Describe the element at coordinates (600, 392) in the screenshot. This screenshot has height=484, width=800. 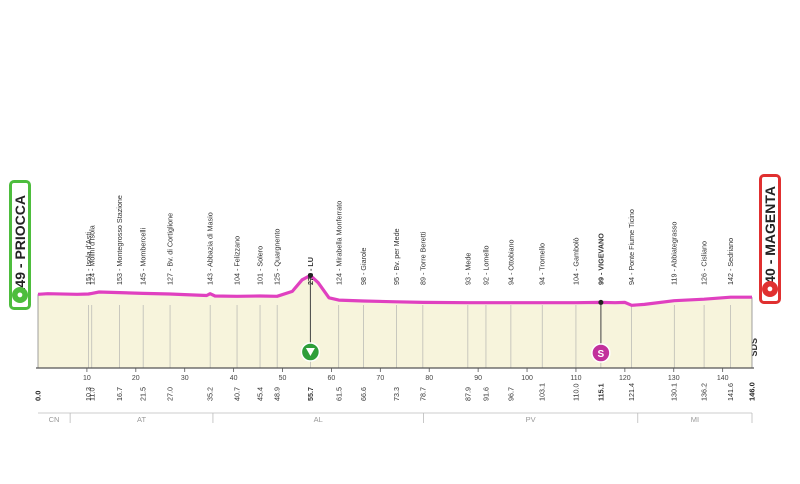
I see `point-km-label: 115.1` at that location.